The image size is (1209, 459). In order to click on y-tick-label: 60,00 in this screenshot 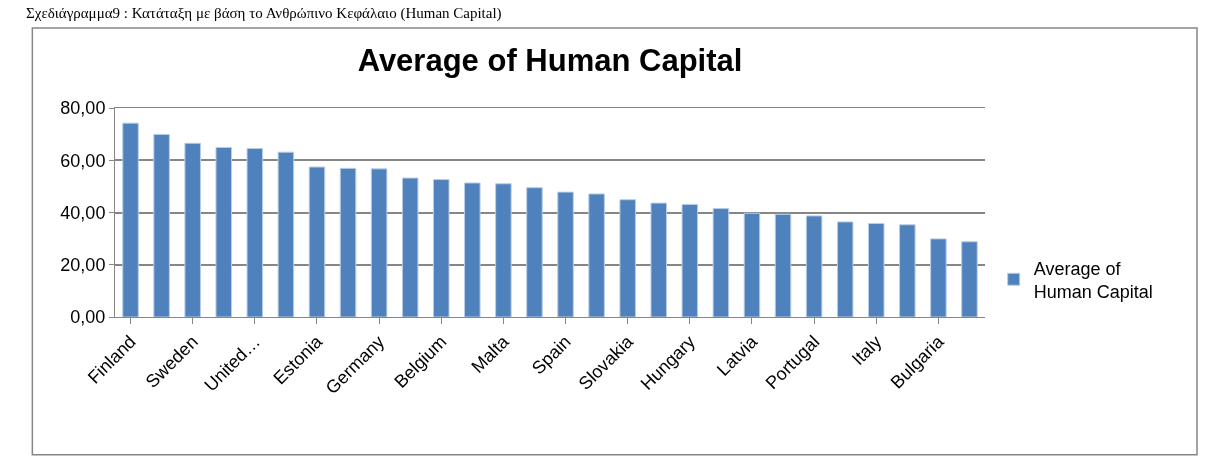, I will do `click(83, 160)`.